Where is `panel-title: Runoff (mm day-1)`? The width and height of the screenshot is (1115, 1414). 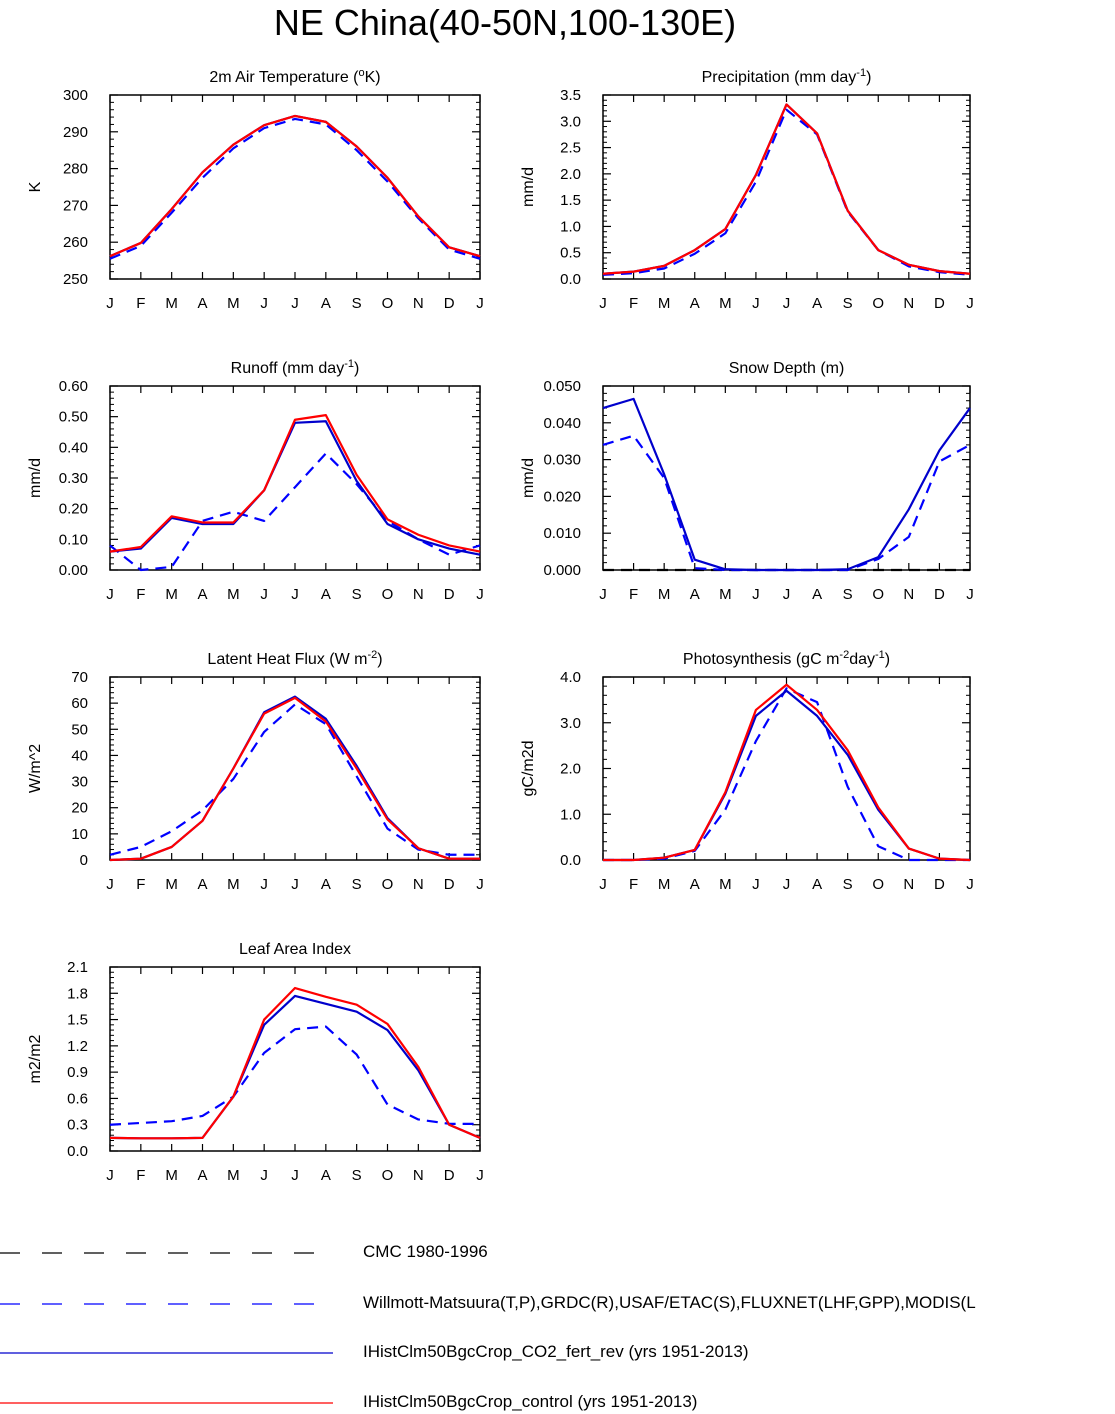
panel-title: Runoff (mm day-1) is located at coordinates (295, 367).